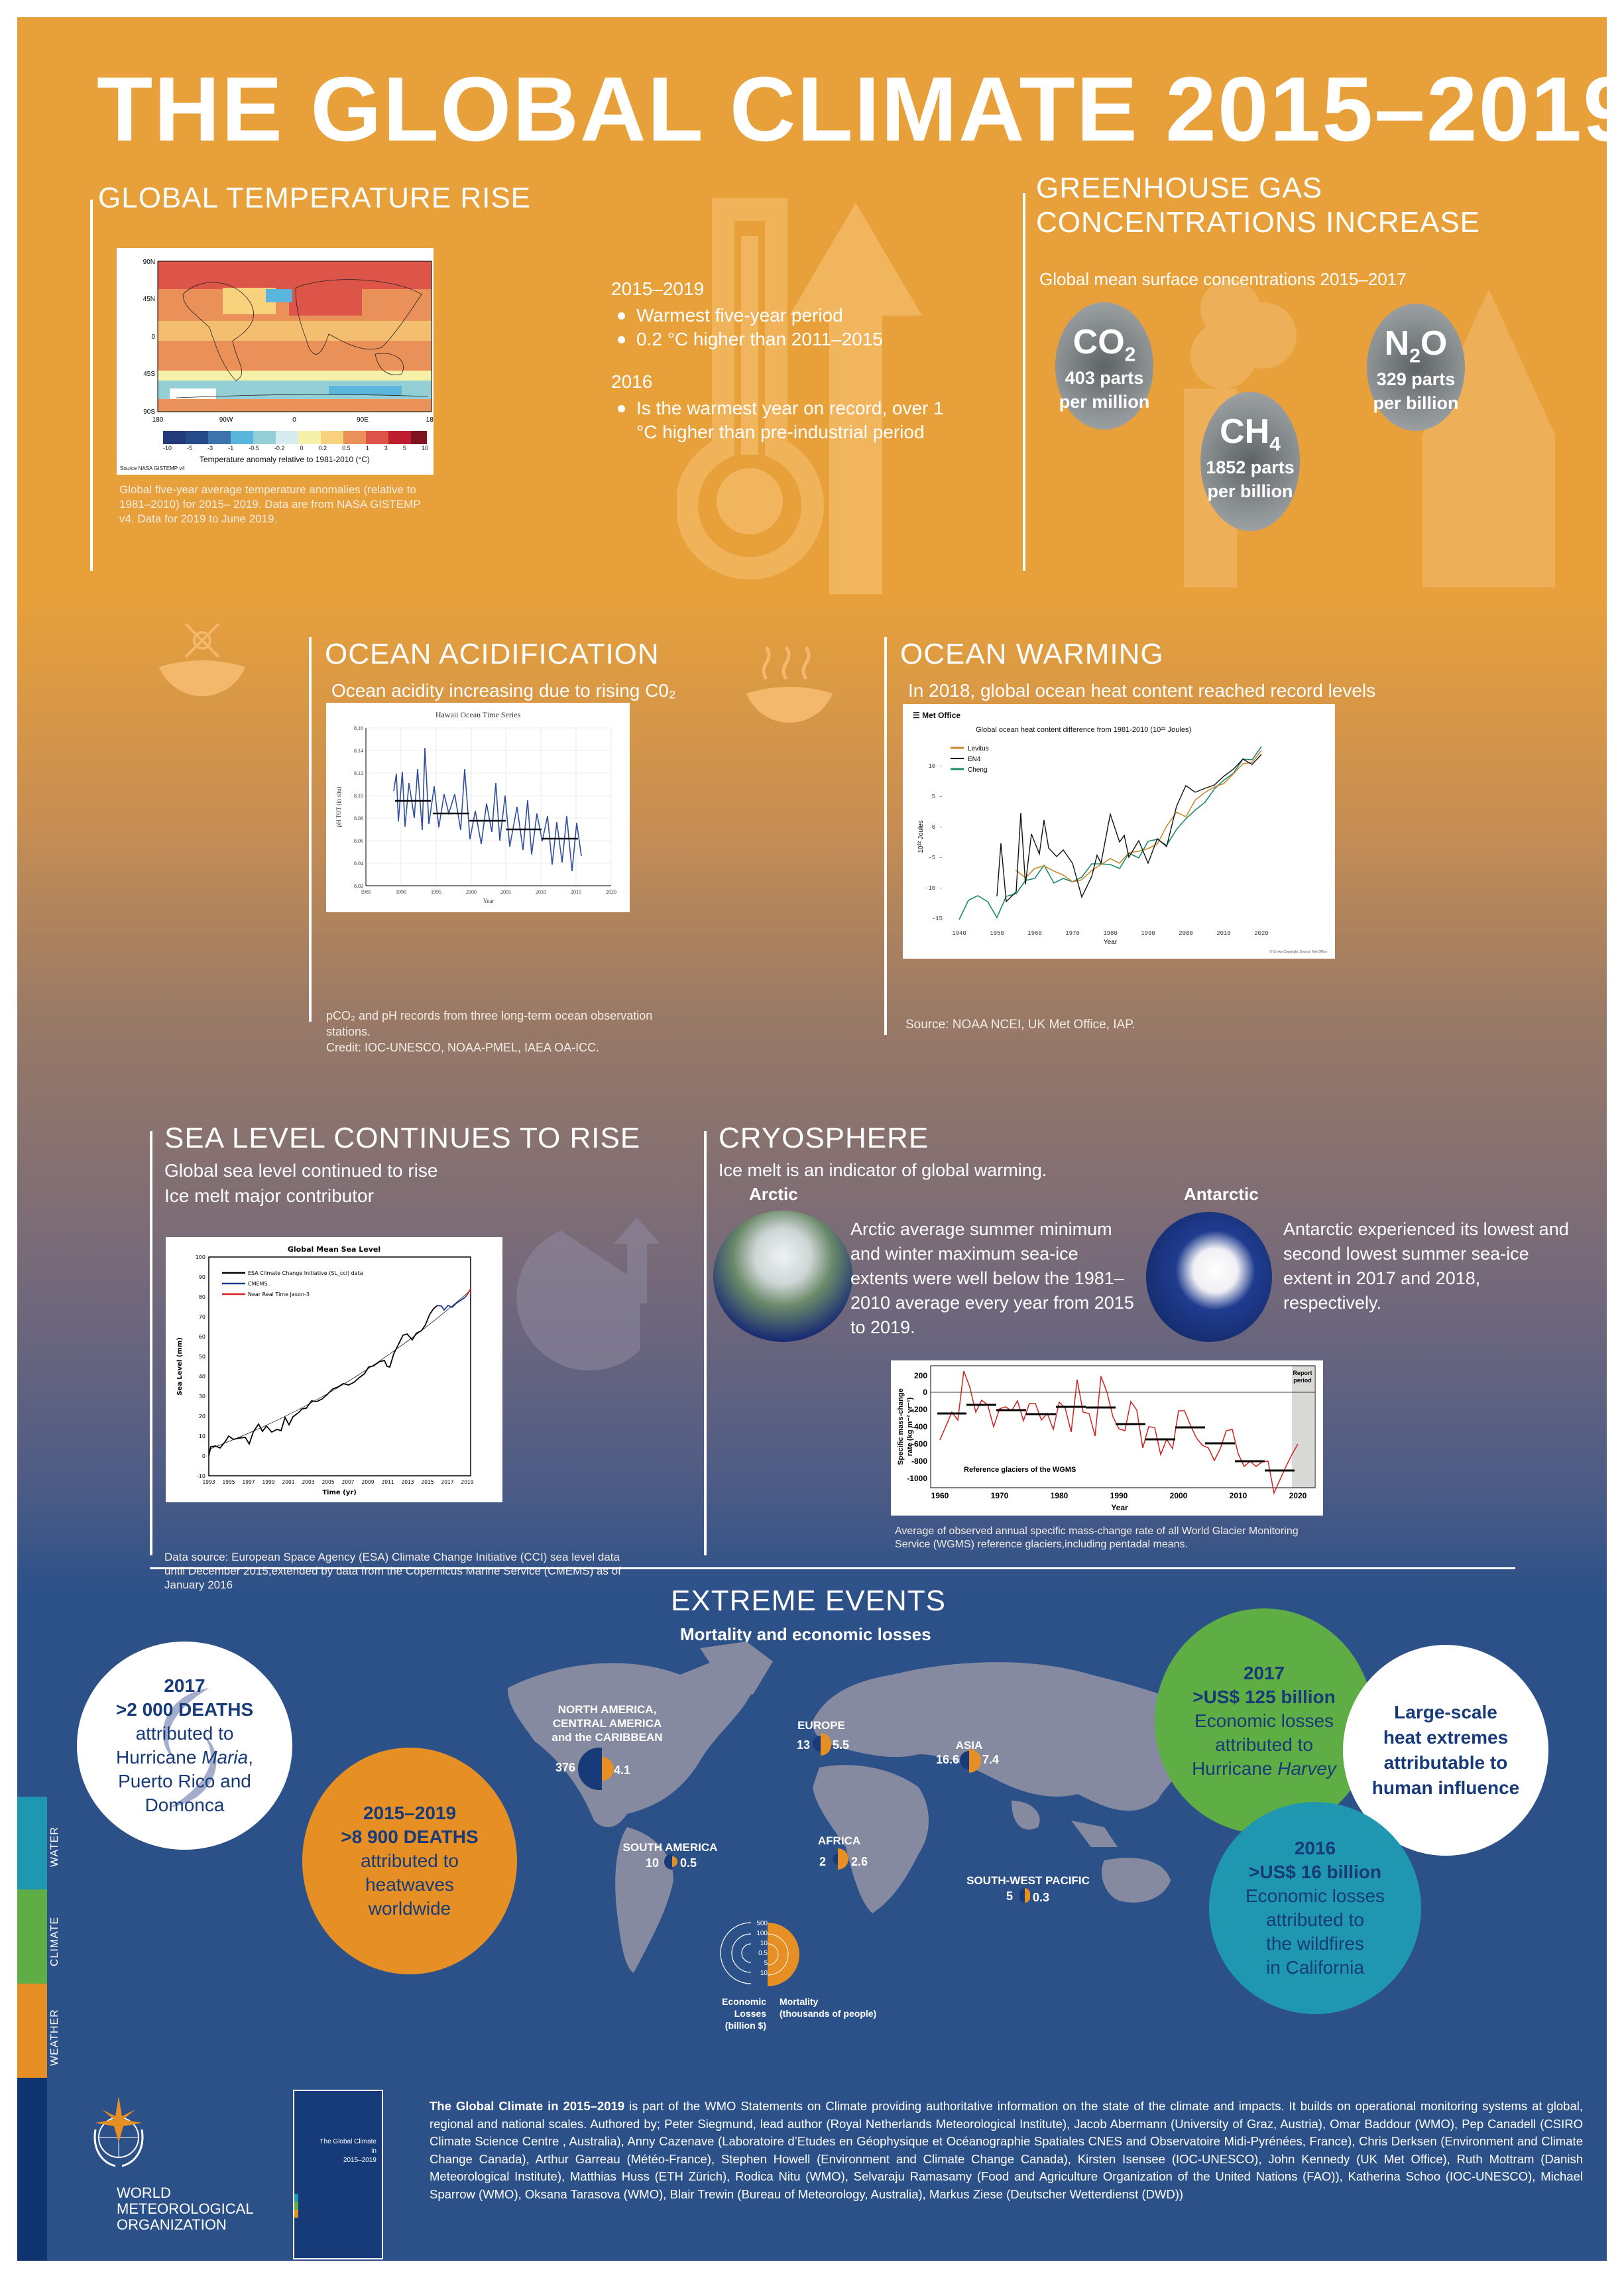 This screenshot has width=1624, height=2278. I want to click on svg-text: -600, so click(919, 1444).